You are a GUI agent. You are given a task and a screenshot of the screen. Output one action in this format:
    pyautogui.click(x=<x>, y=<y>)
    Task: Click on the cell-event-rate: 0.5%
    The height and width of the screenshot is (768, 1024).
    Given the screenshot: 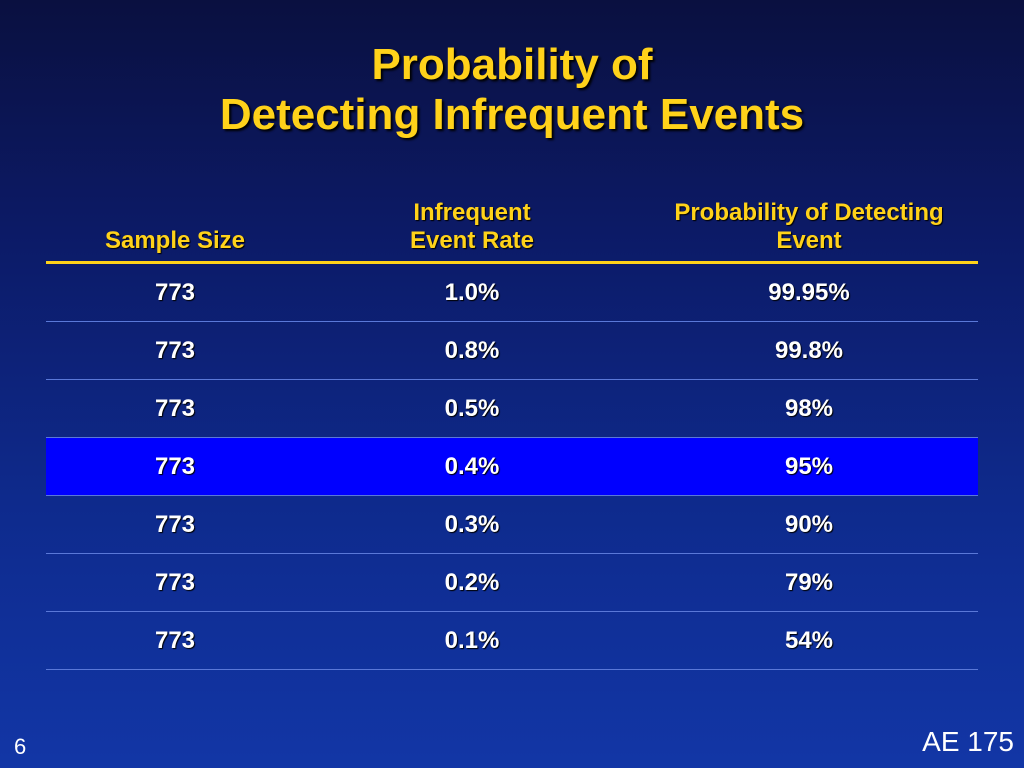 What is the action you would take?
    pyautogui.click(x=472, y=408)
    